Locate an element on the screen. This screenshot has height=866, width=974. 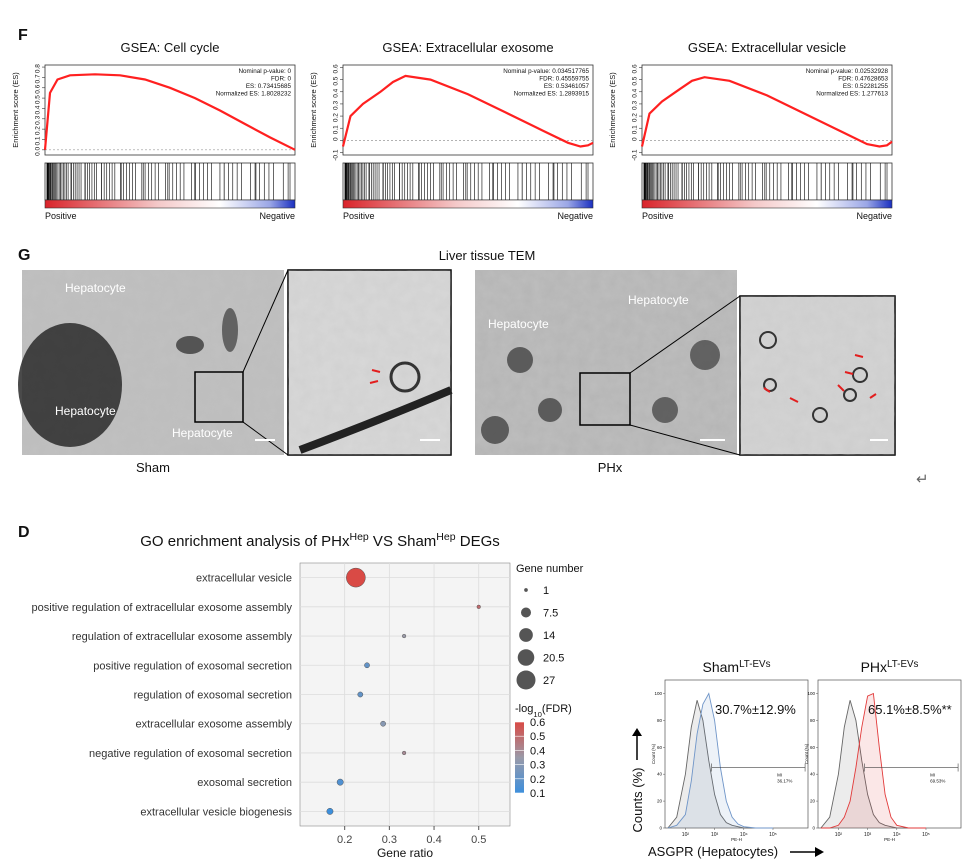
x-axis-label: Gene ratio is located at coordinates (405, 853).